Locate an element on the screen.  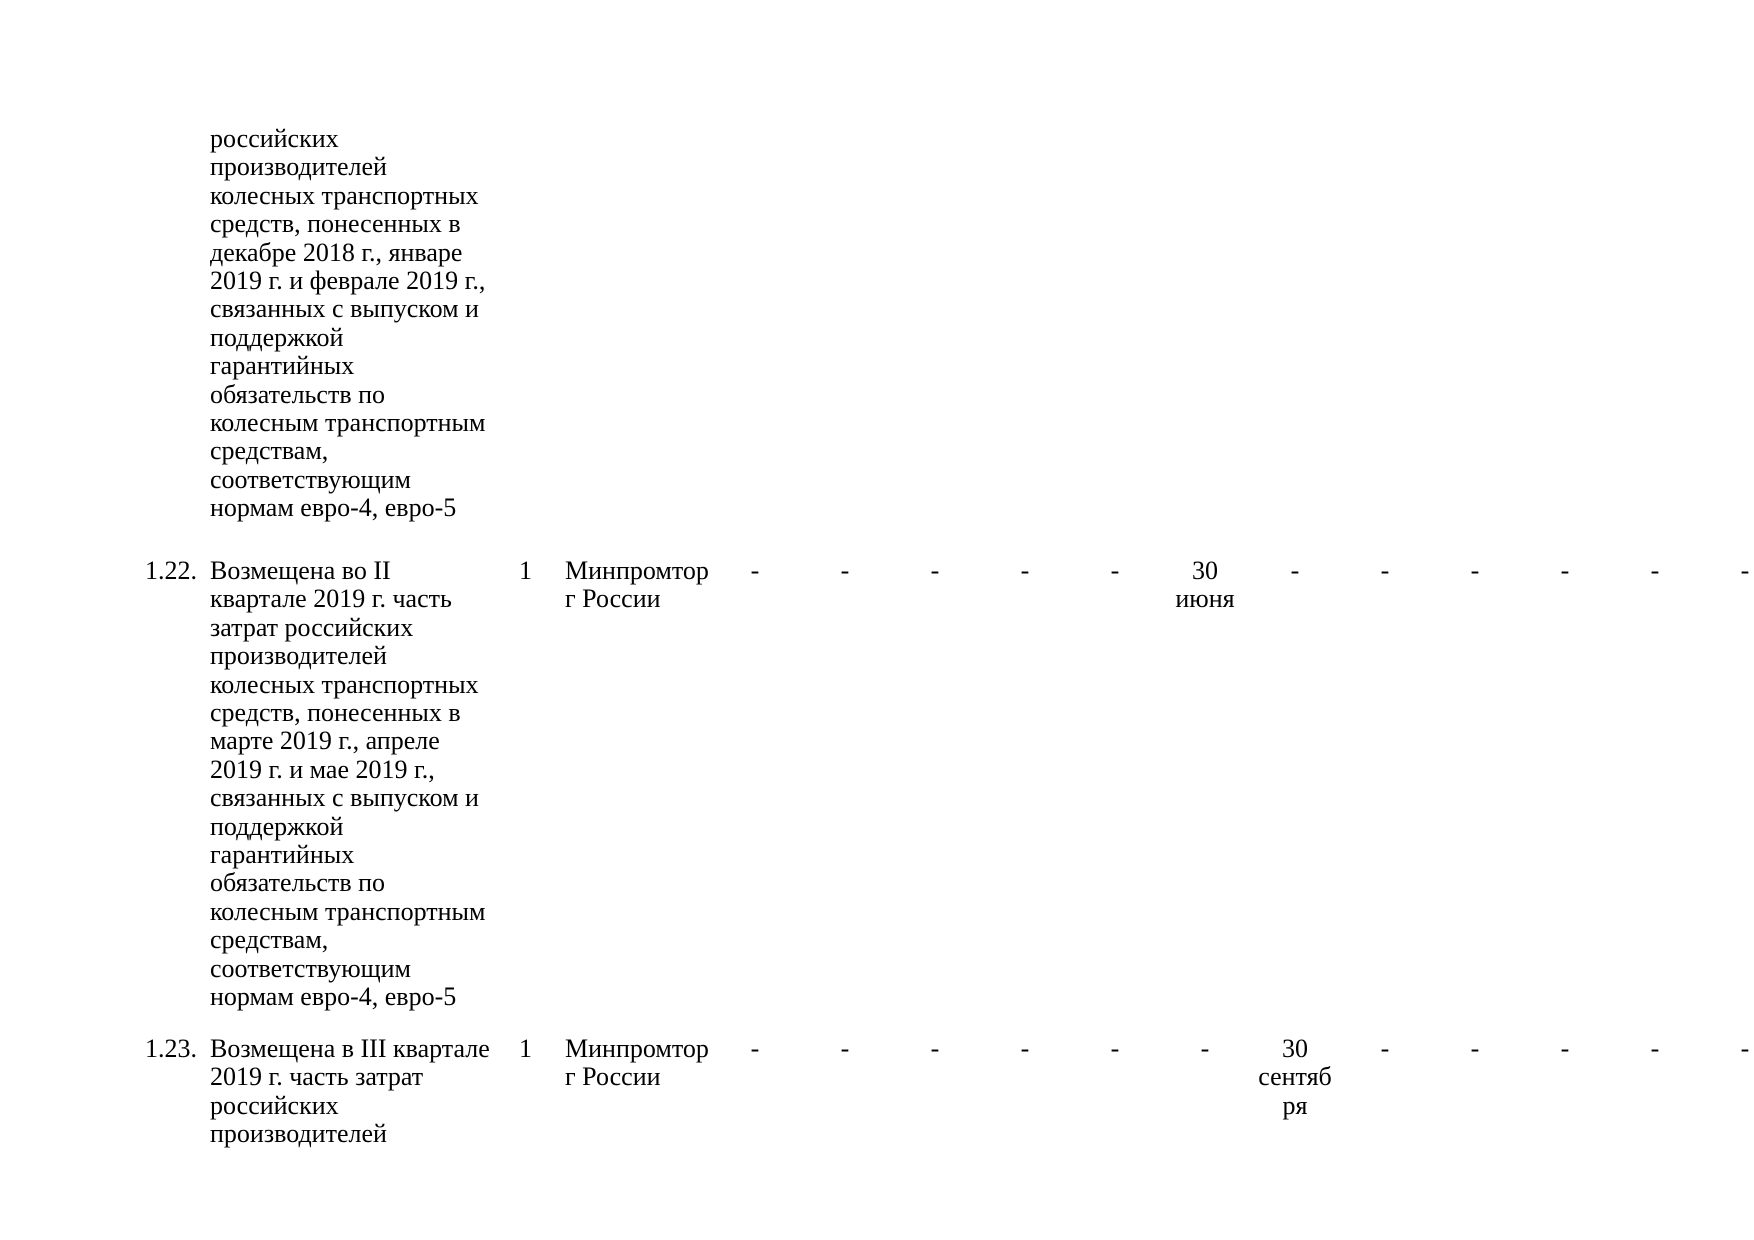
row-number: 1.23. is located at coordinates (171, 1048).